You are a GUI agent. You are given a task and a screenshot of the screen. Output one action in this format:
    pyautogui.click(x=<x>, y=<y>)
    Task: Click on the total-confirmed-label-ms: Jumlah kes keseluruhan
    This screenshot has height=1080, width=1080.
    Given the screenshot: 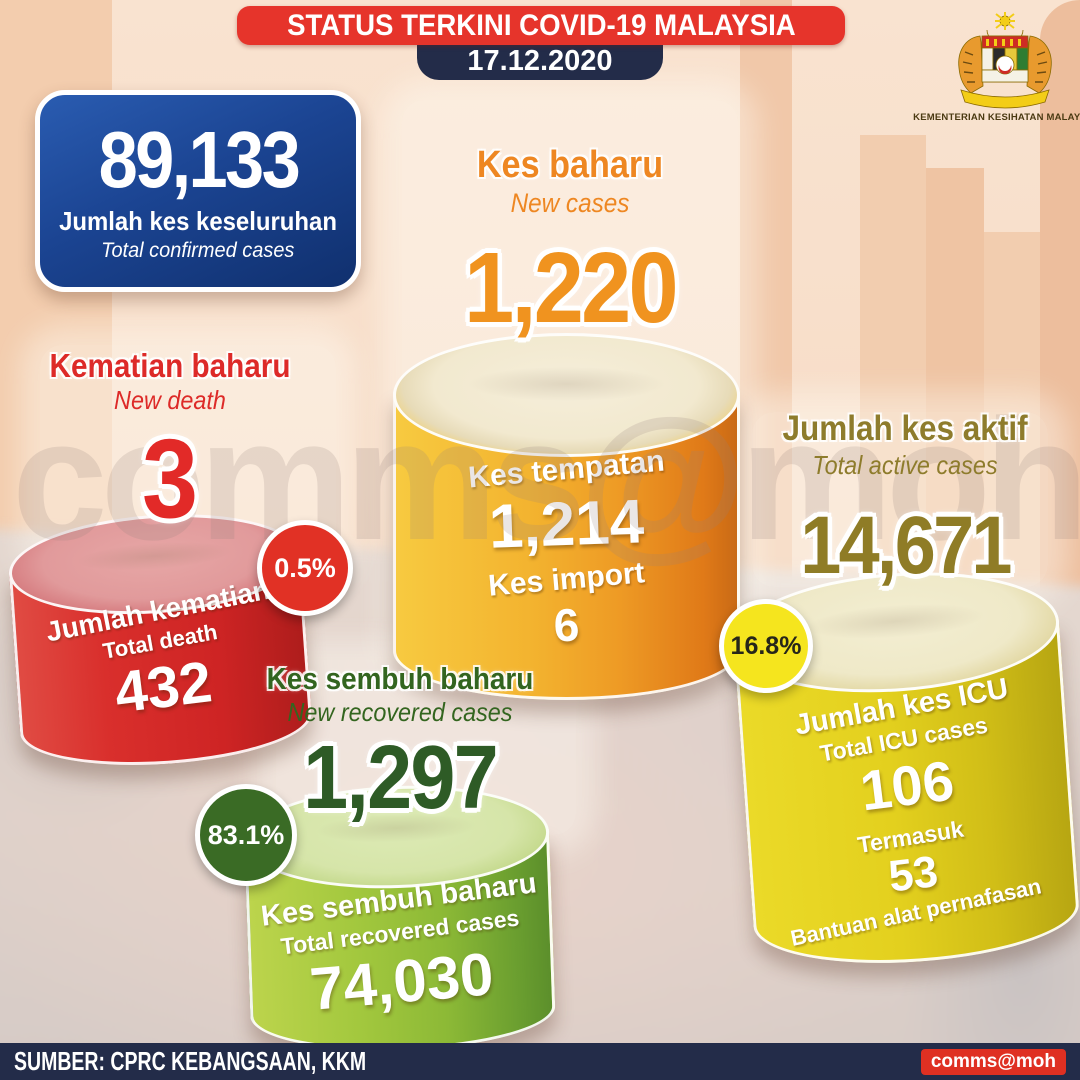 What is the action you would take?
    pyautogui.click(x=198, y=220)
    